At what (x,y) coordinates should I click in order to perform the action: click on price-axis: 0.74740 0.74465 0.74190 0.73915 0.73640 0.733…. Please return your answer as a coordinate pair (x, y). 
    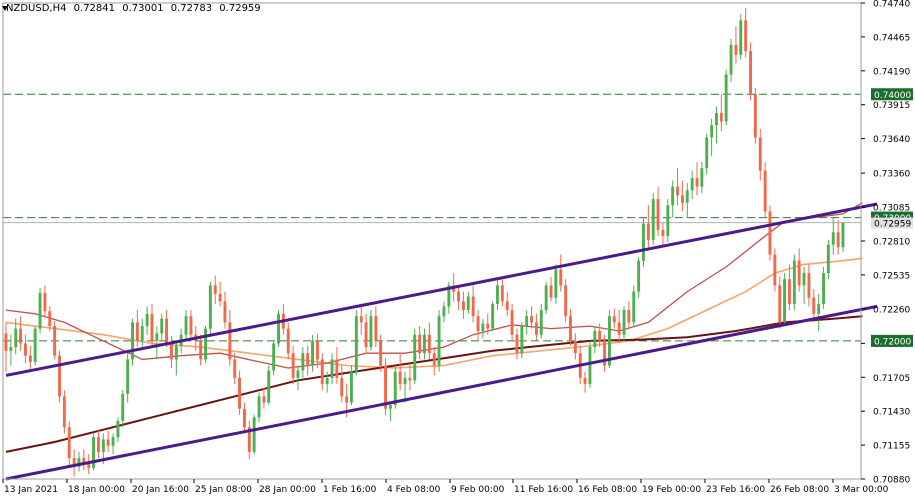
    Looking at the image, I should click on (887, 243).